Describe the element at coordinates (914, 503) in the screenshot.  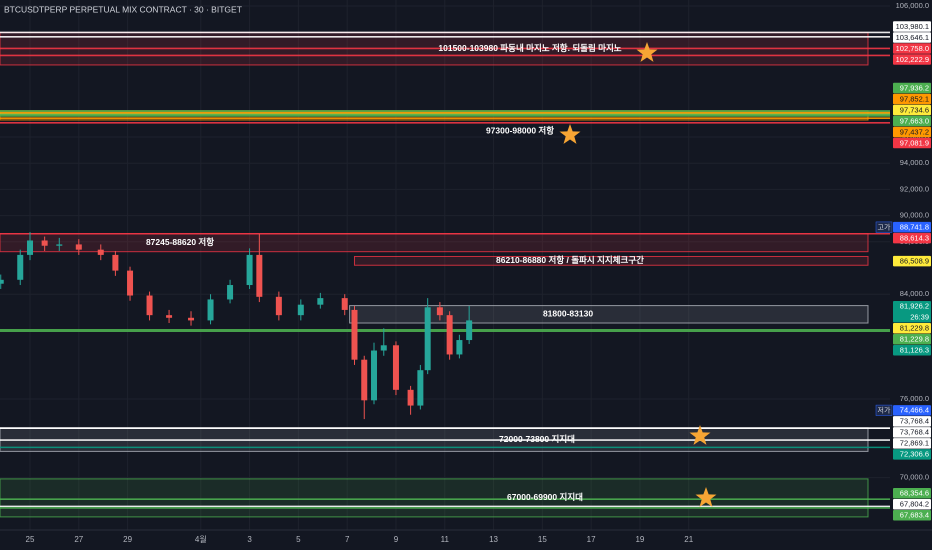
I see `price-label: 67,804.2` at that location.